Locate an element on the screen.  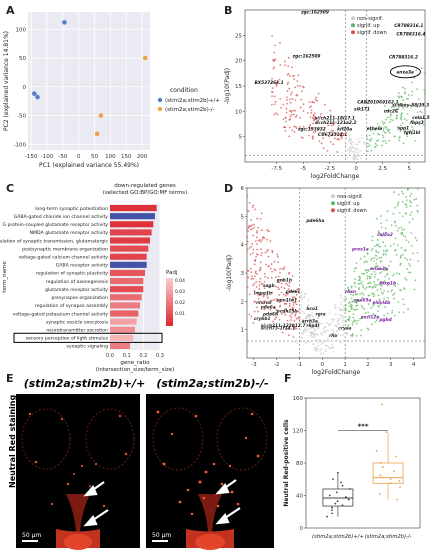
y-tick-label: 40 is located at coordinates (299, 497).